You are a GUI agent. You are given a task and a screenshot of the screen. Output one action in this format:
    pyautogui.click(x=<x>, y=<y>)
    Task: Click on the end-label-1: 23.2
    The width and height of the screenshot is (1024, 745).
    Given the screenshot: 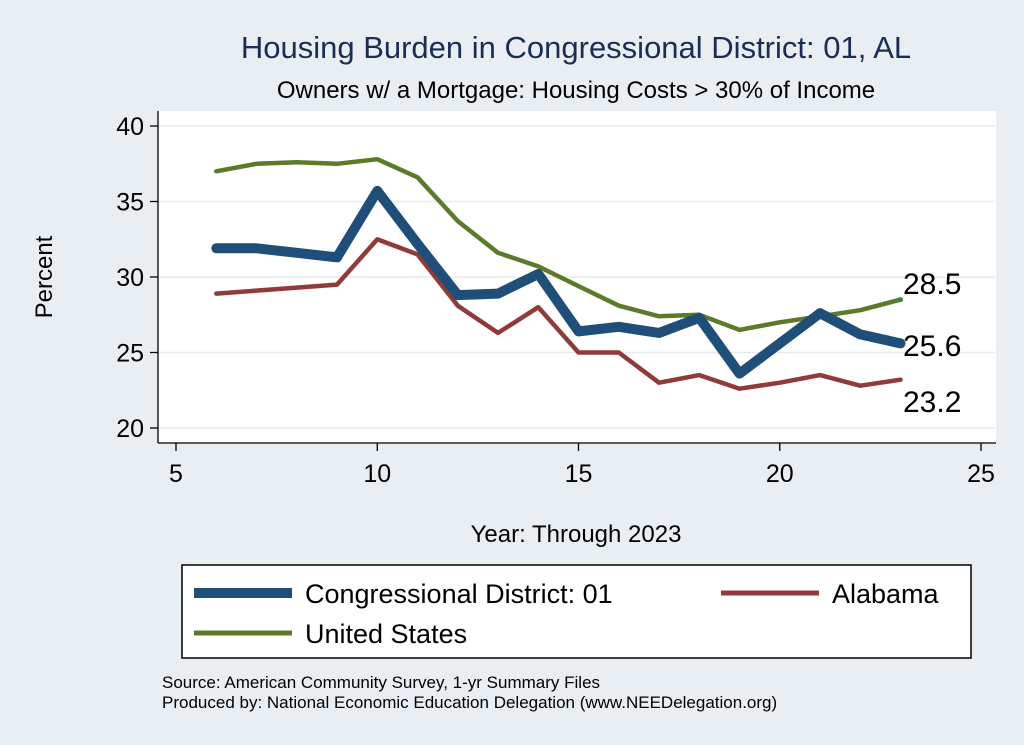 What is the action you would take?
    pyautogui.click(x=932, y=402)
    